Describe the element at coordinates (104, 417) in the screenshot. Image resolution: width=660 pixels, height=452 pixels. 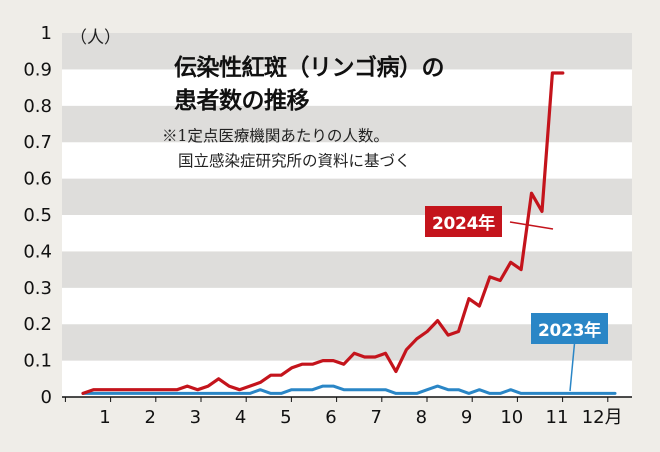
I see `x-tick-label: 1` at that location.